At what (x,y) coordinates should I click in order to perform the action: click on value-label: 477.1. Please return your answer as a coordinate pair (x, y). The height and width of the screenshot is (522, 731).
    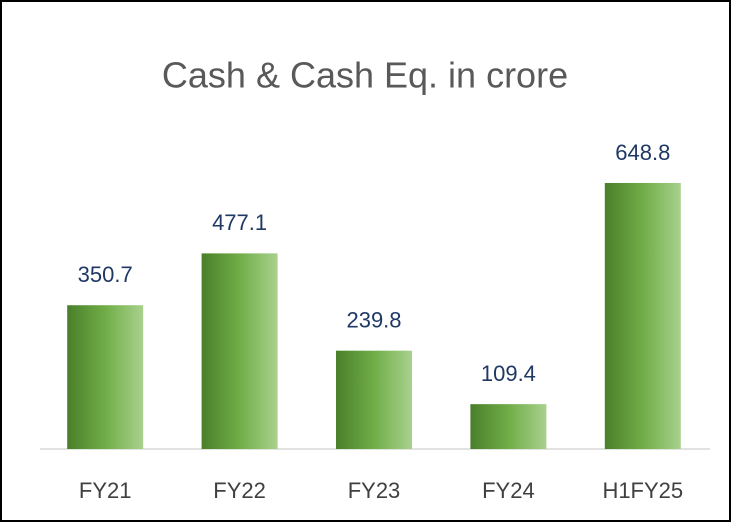
    Looking at the image, I should click on (239, 222).